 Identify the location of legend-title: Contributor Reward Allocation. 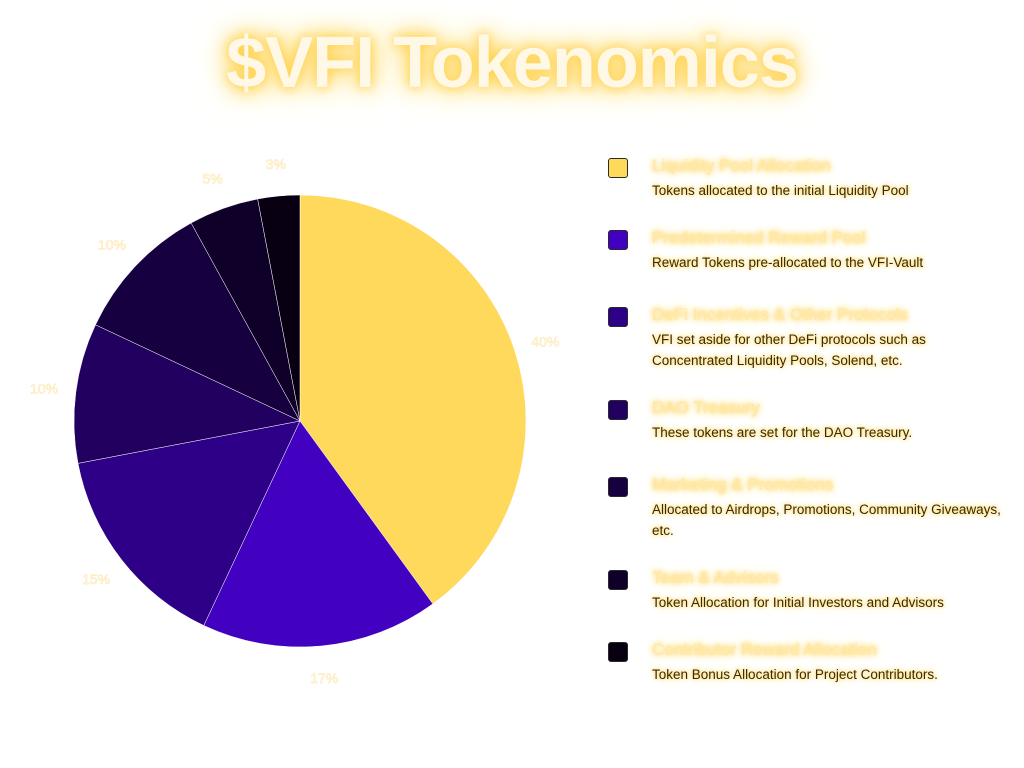
(764, 649).